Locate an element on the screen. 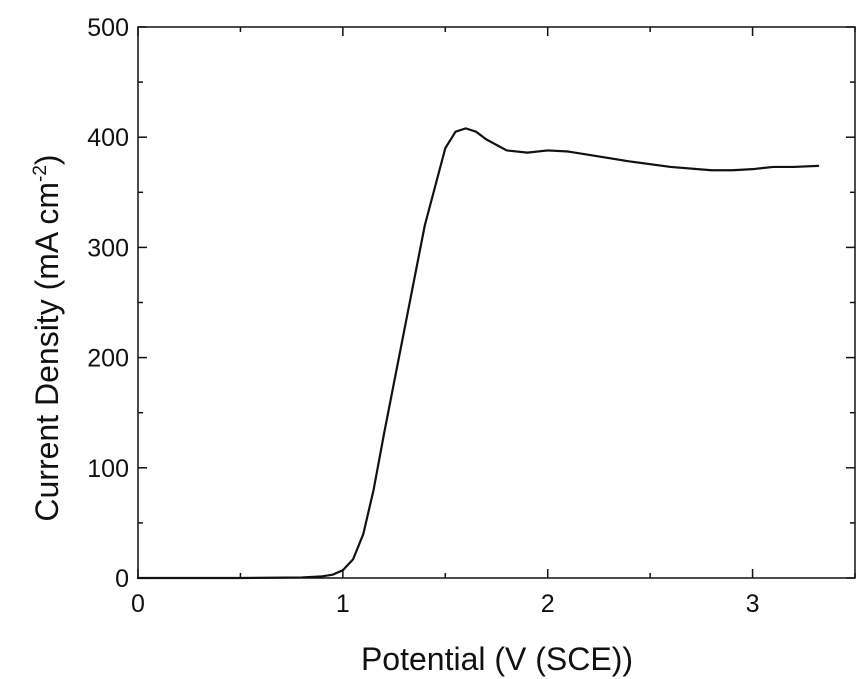  y-axis-title-close: ) is located at coordinates (47, 159).